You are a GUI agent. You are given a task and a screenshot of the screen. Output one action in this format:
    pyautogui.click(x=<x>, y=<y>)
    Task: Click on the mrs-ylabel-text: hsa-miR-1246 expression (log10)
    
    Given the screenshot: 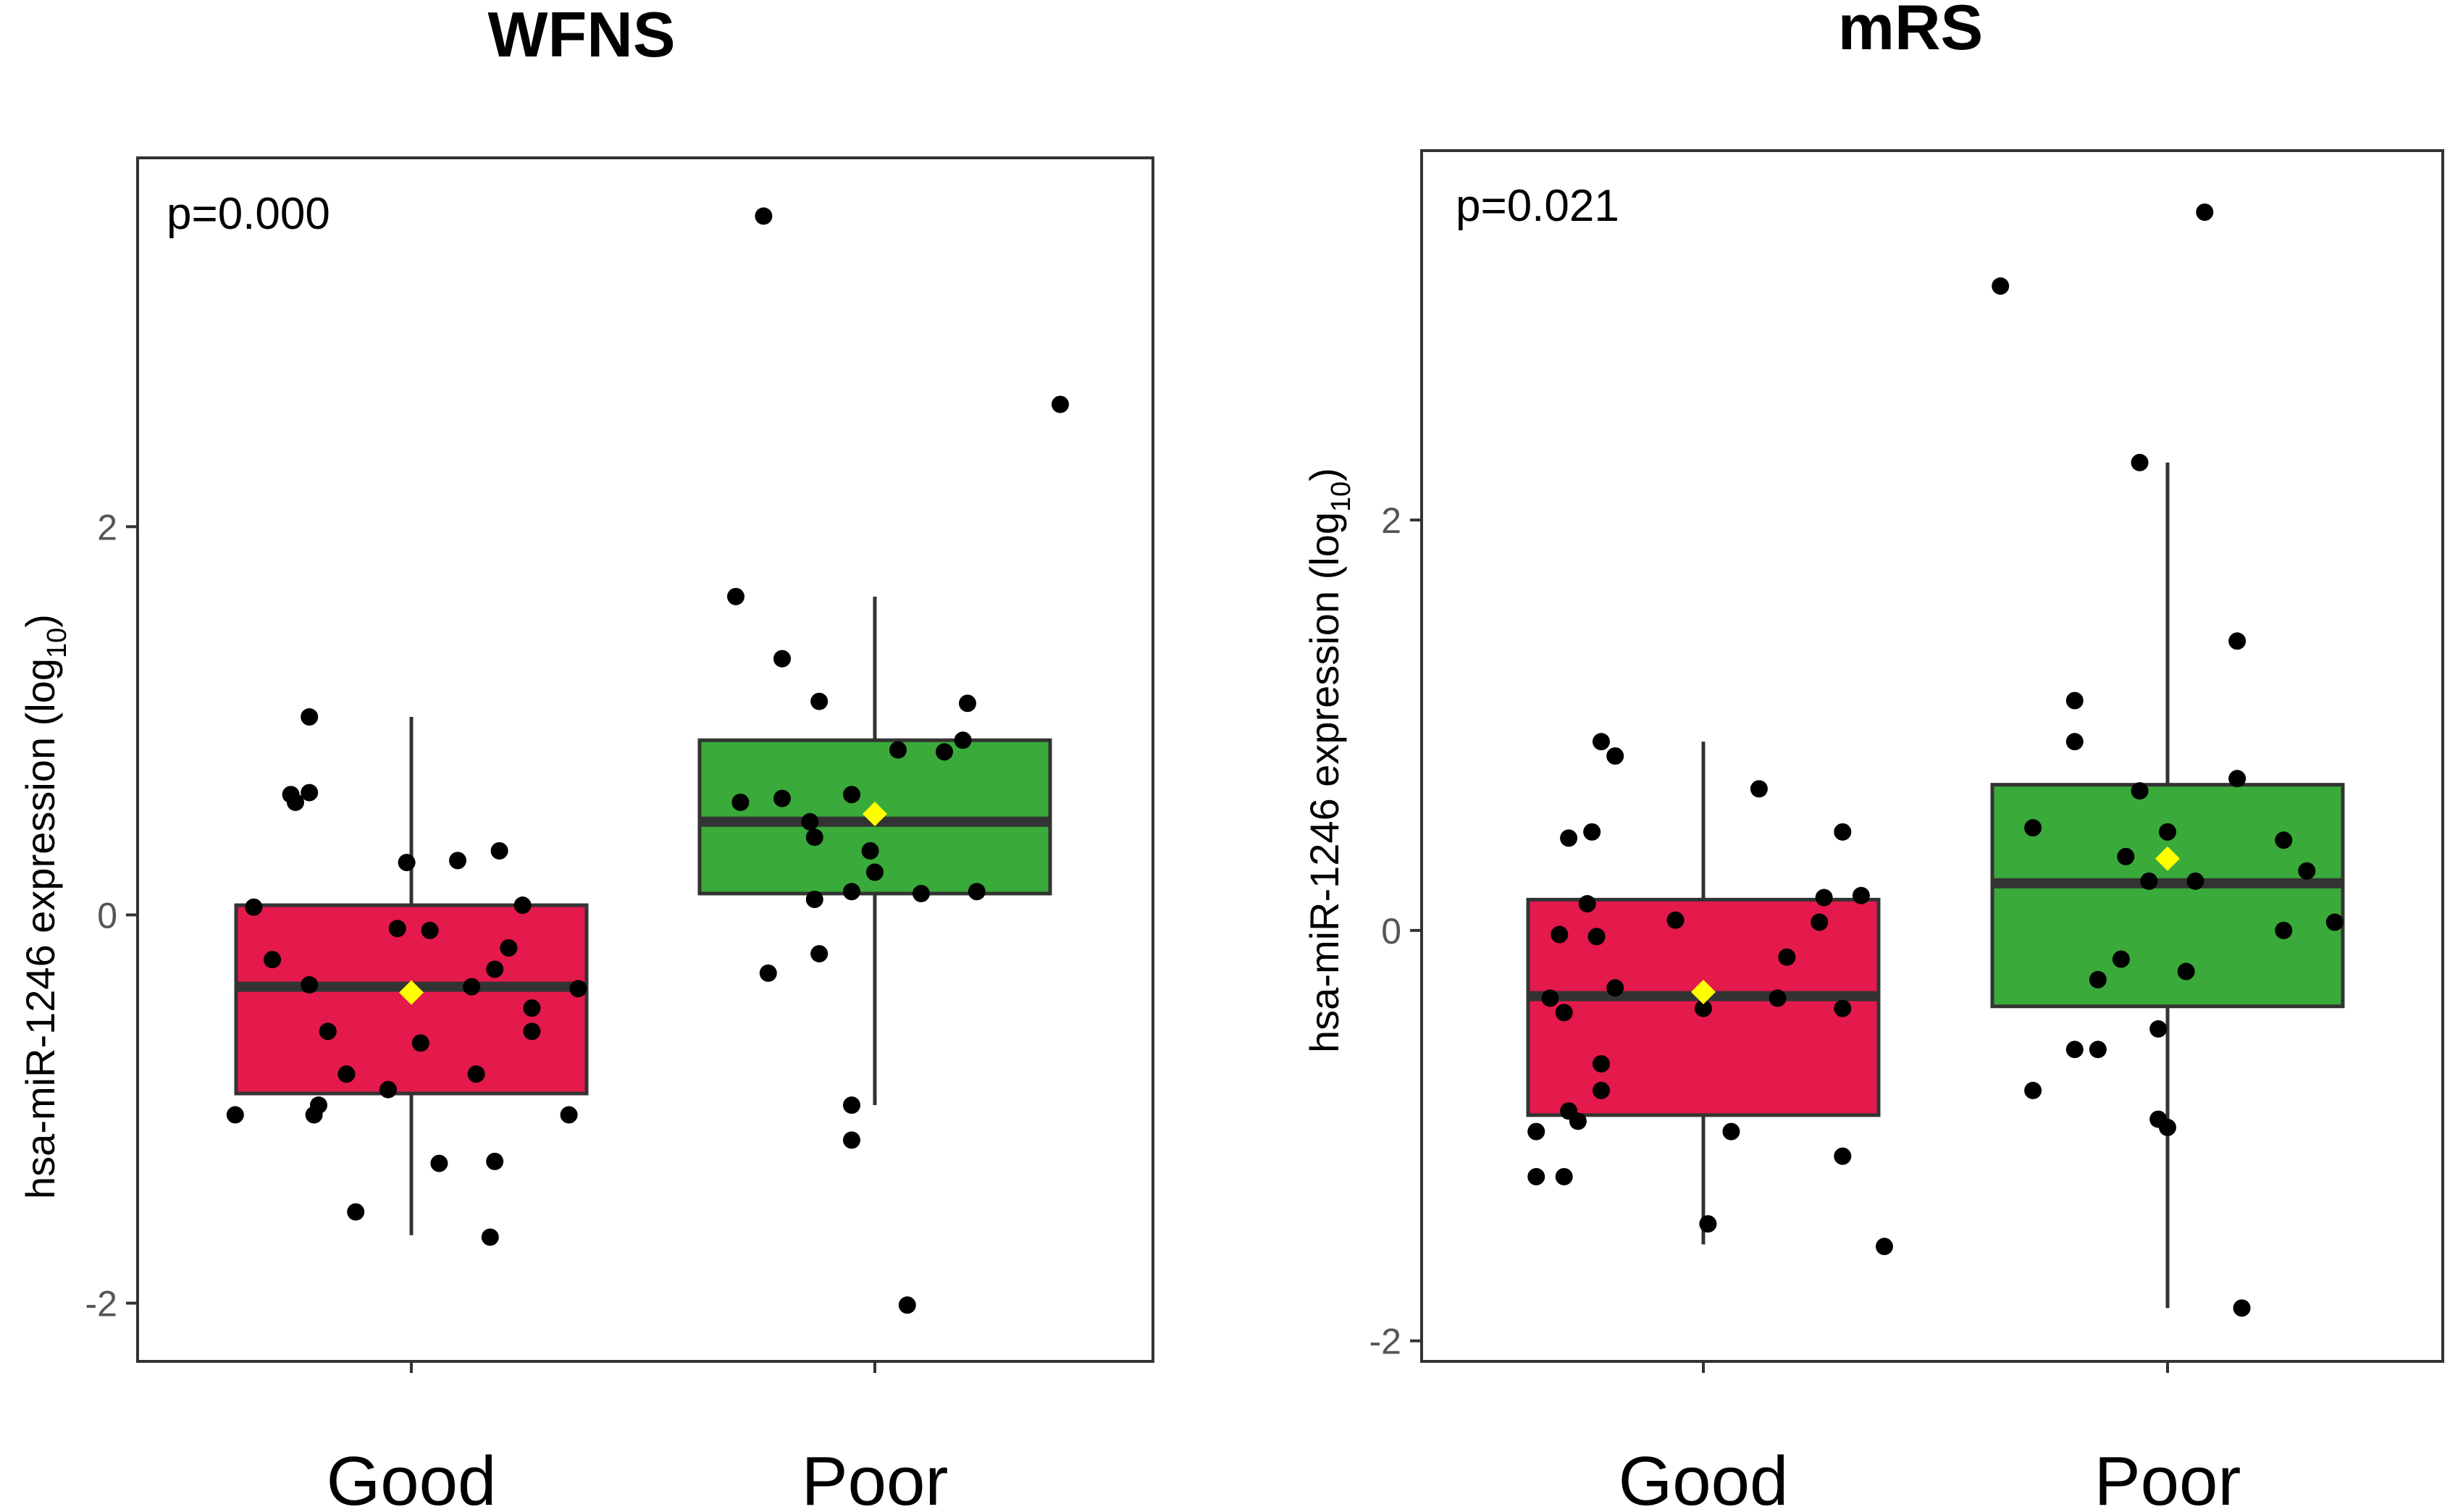 What is the action you would take?
    pyautogui.click(x=1328, y=760)
    